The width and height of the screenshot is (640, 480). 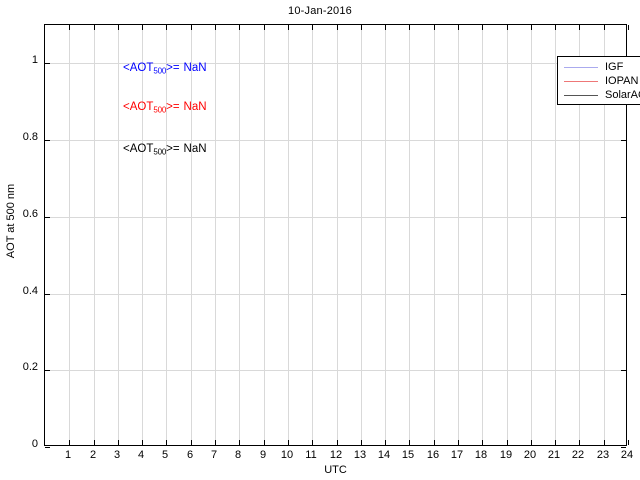 I want to click on x-tick-label: 19, so click(x=506, y=455).